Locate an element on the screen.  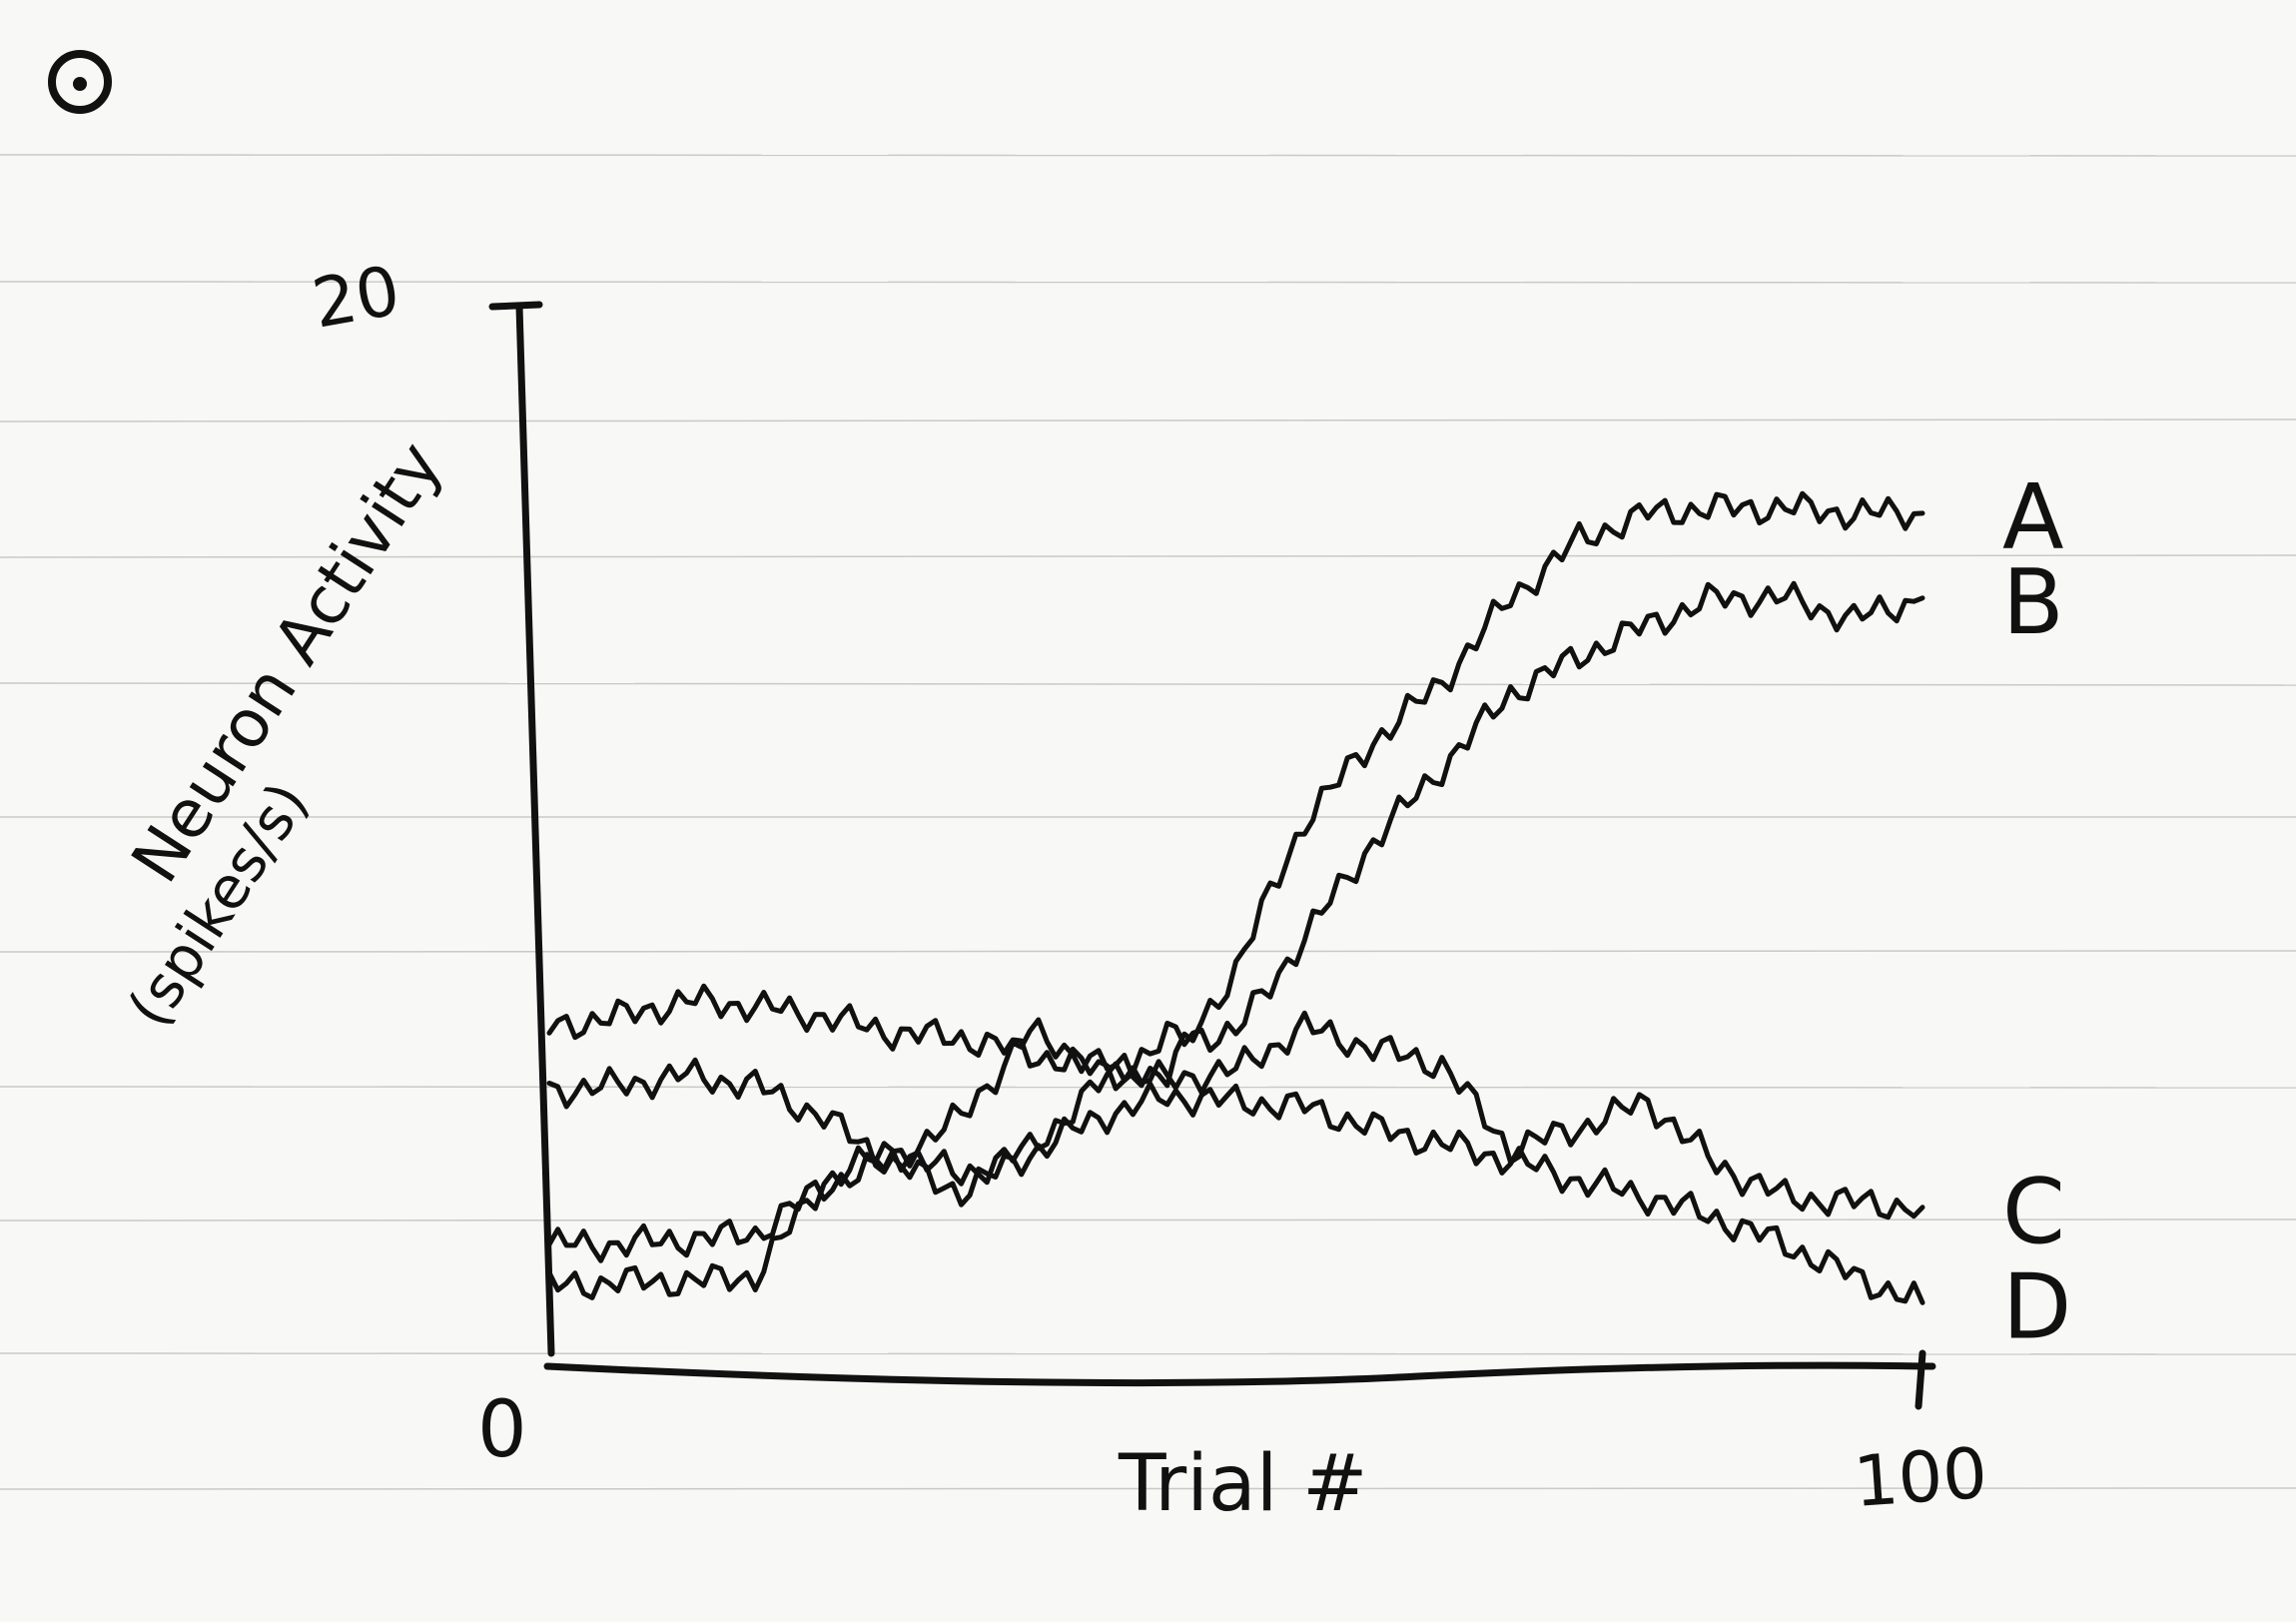
x-axis-end-tick is located at coordinates (1920, 1379).